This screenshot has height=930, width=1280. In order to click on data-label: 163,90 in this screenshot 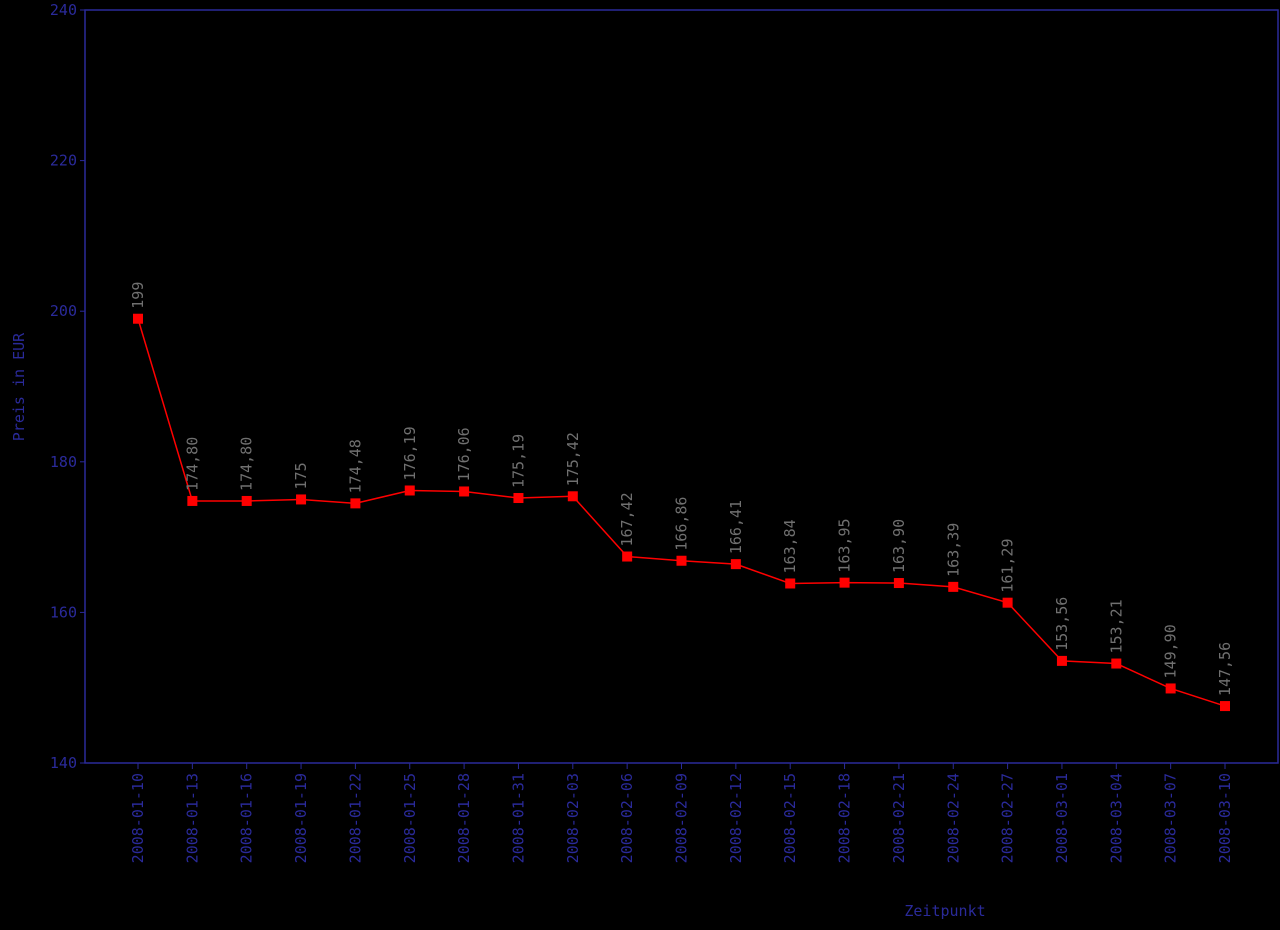, I will do `click(899, 546)`.